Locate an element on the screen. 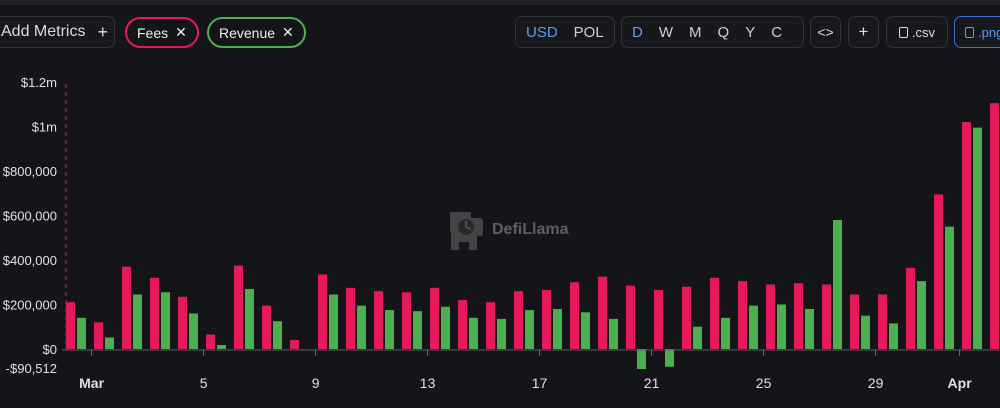 This screenshot has height=408, width=1000. y-tick-label: -$90,512 is located at coordinates (31, 368).